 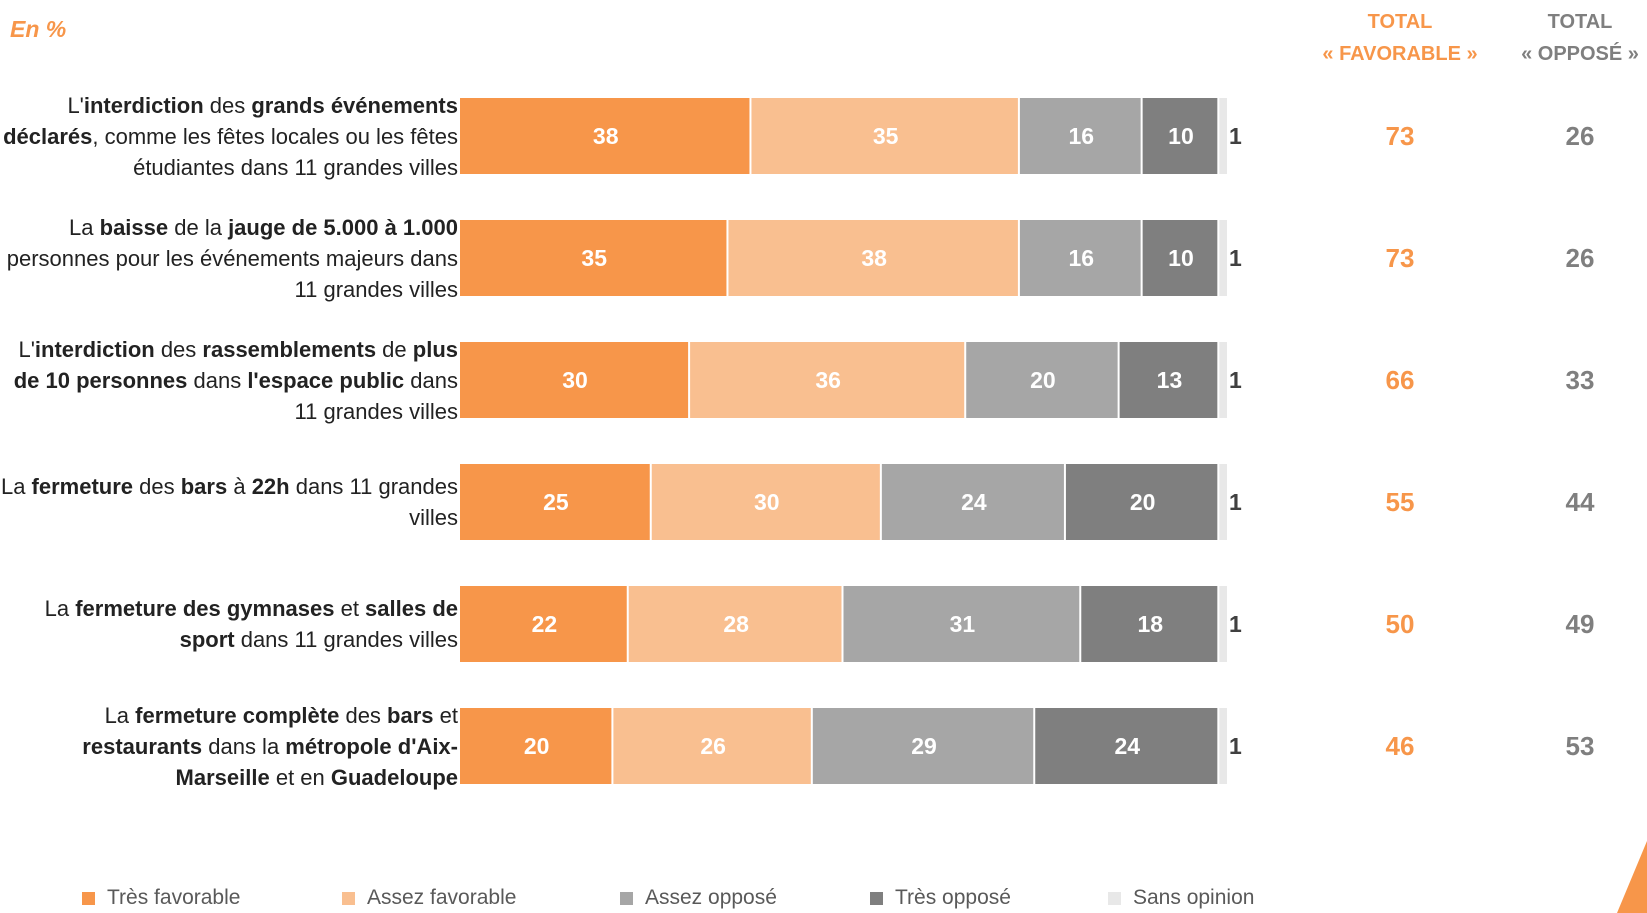 What do you see at coordinates (1400, 624) in the screenshot?
I see `total-favorable-value: 50` at bounding box center [1400, 624].